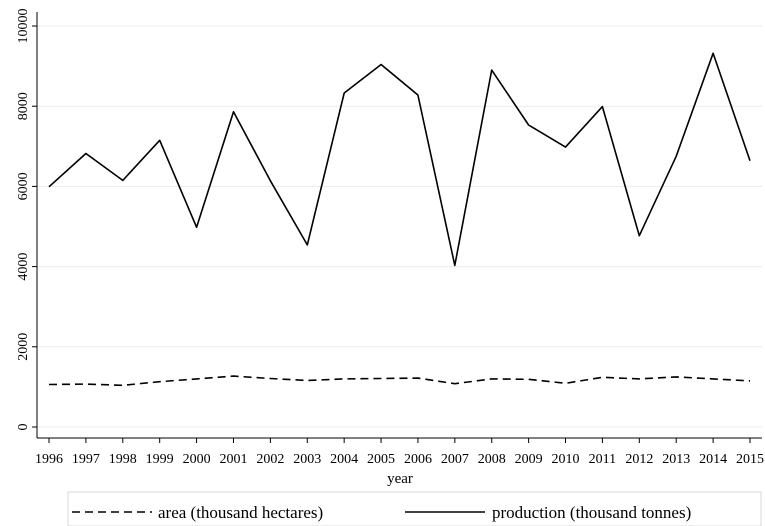  Describe the element at coordinates (418, 459) in the screenshot. I see `x-tick-label: 2006` at that location.